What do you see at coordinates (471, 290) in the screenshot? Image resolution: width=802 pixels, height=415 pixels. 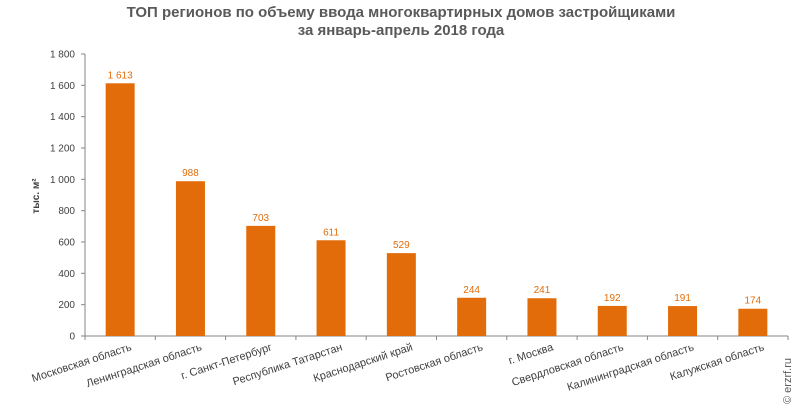 I see `data-label: 244` at bounding box center [471, 290].